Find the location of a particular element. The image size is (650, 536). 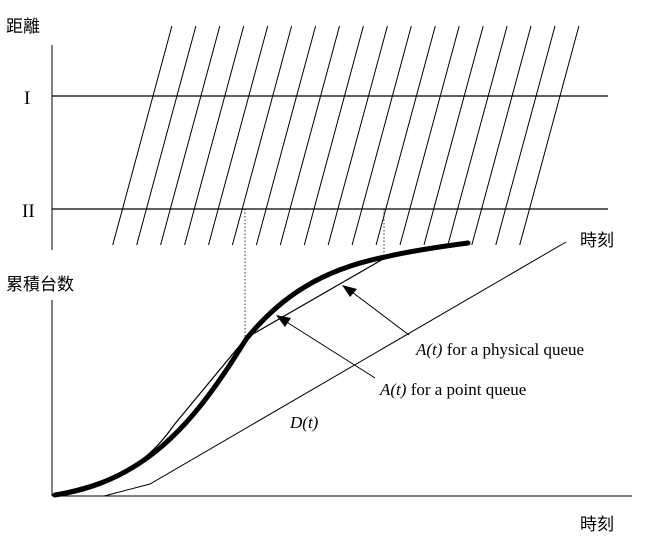

point-queue-label: A(t) for a point queue is located at coordinates (452, 389).